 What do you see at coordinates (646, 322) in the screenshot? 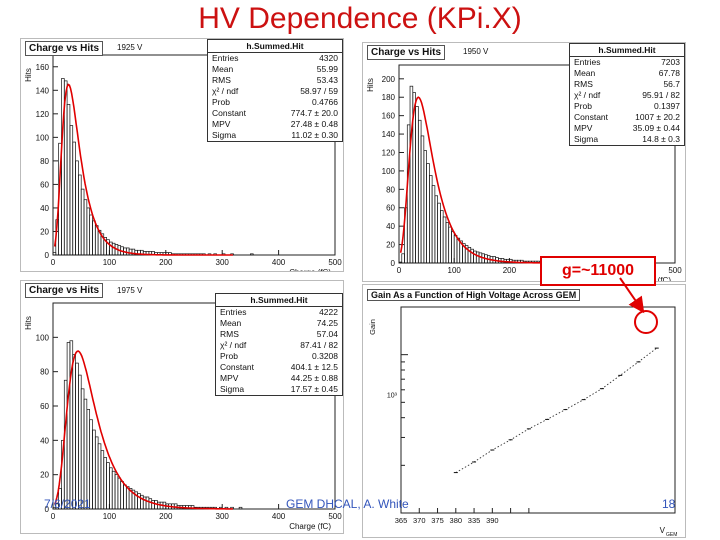
I see `highlight-circle` at bounding box center [646, 322].